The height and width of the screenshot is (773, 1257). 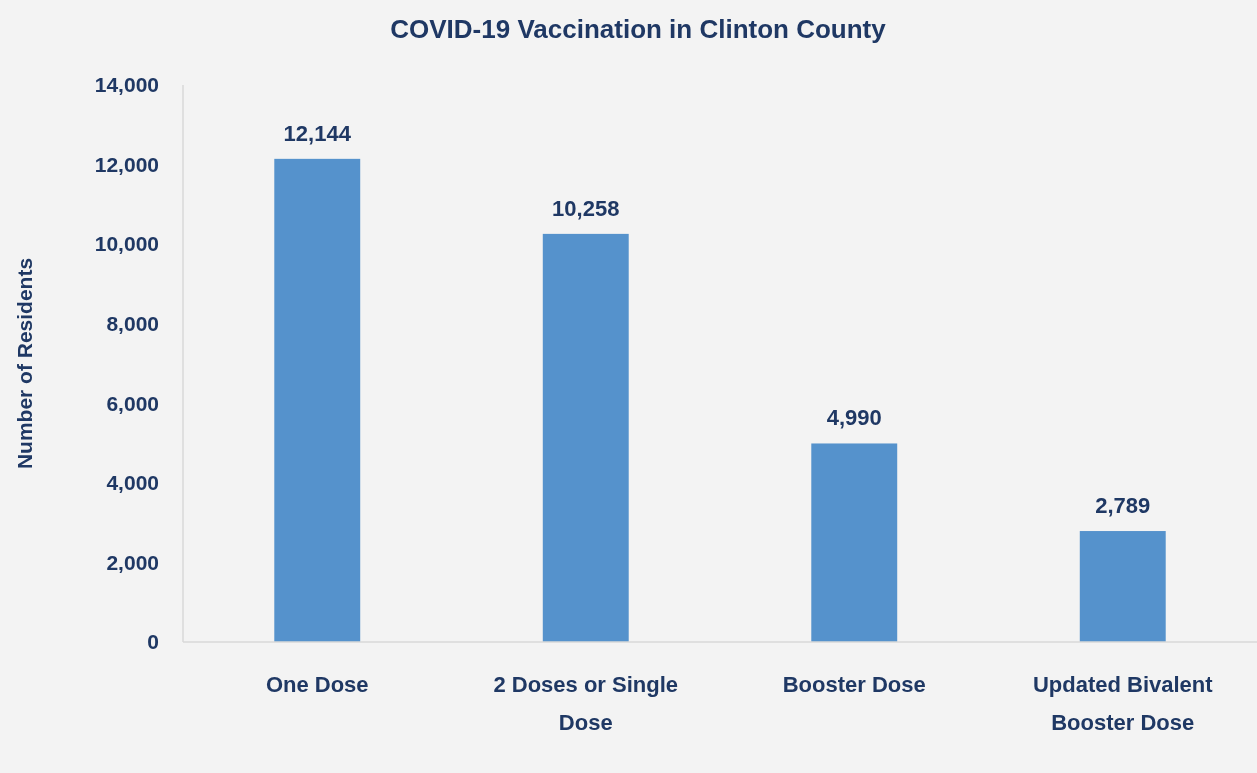 What do you see at coordinates (126, 85) in the screenshot?
I see `y-tick-label: 14,000` at bounding box center [126, 85].